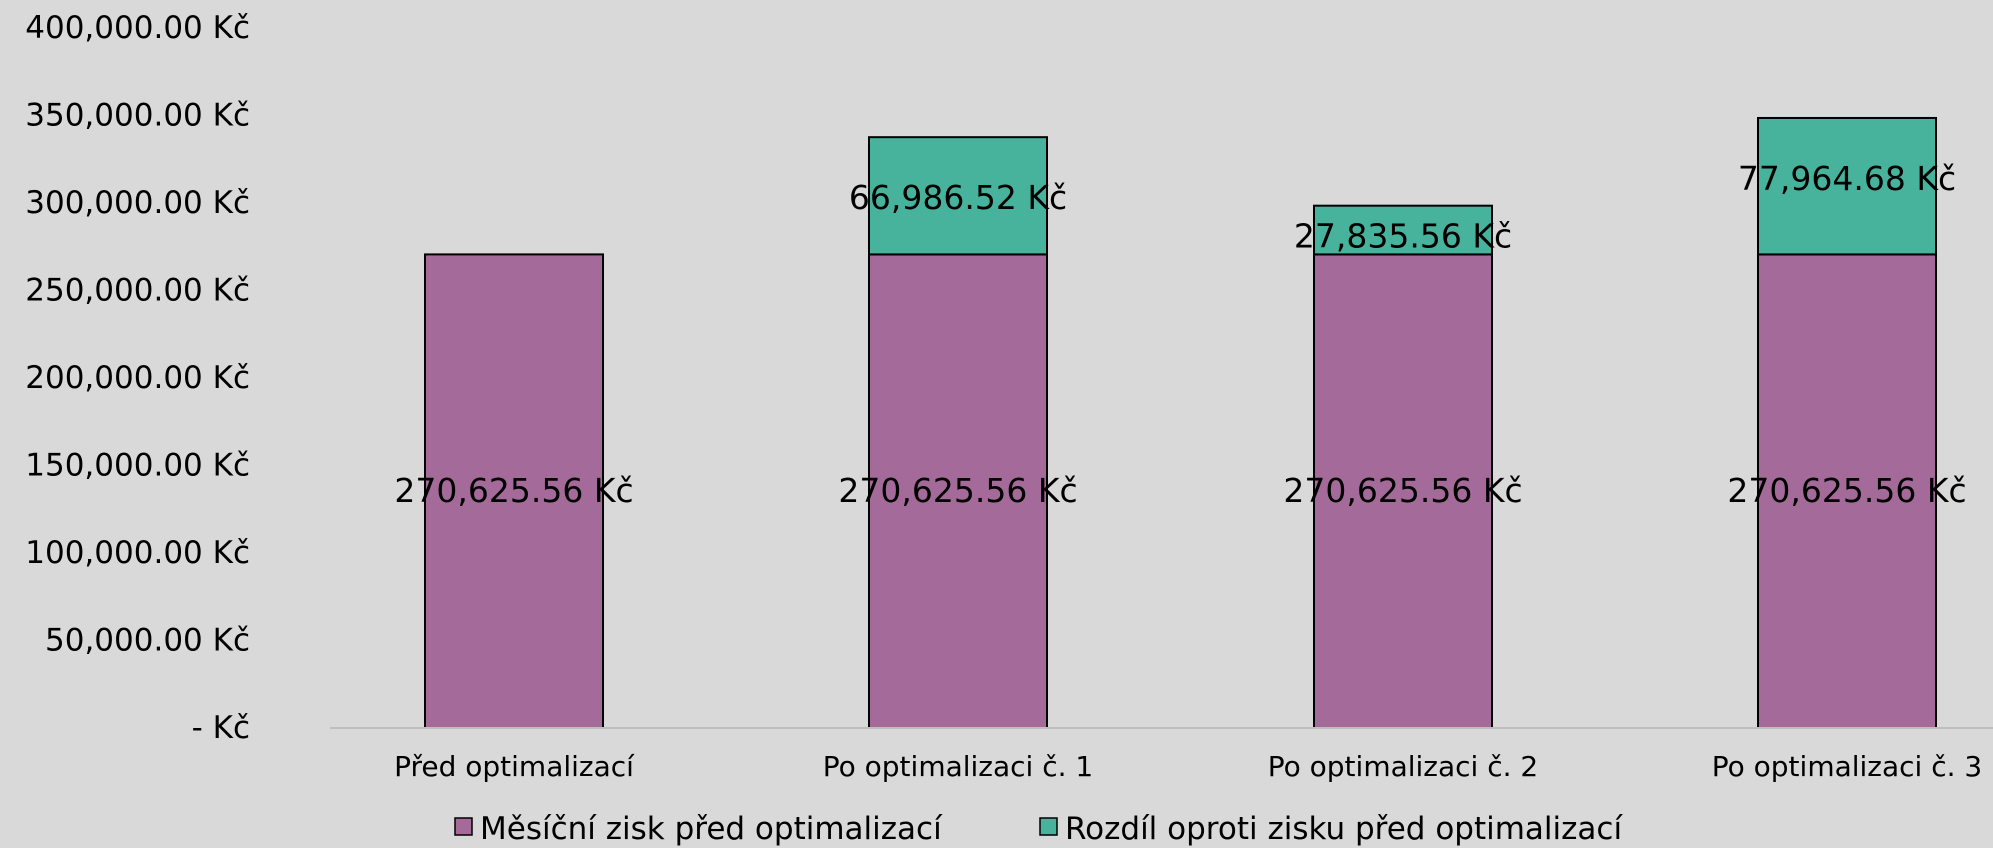 This screenshot has width=1993, height=848. Describe the element at coordinates (137, 116) in the screenshot. I see `y-tick-label: 350,000.00 Kč` at that location.